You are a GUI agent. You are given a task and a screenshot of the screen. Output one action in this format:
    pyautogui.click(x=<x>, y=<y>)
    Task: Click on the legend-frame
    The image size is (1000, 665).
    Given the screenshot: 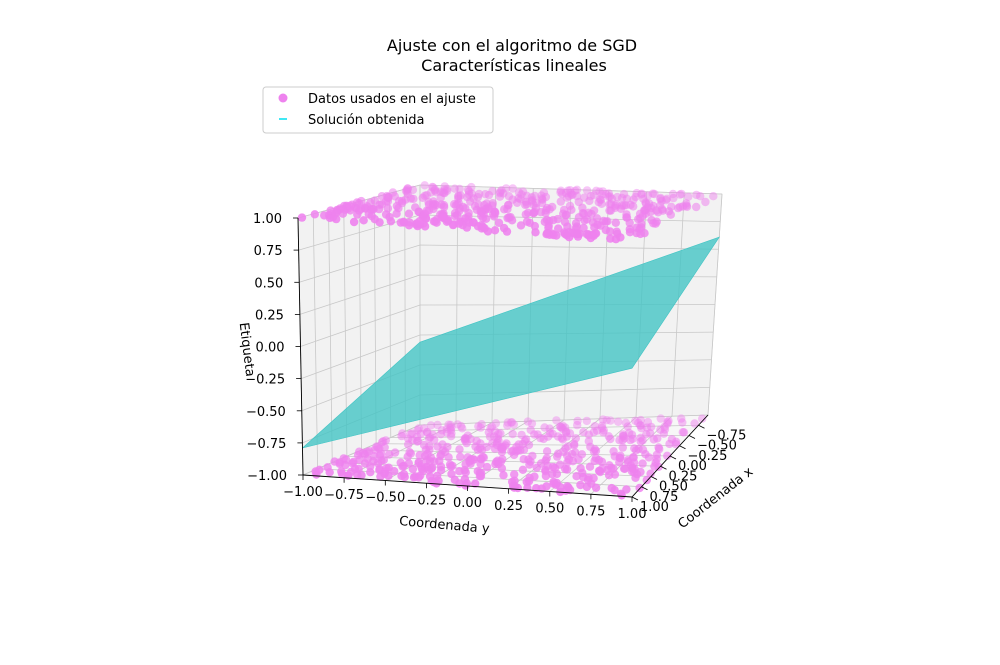 What is the action you would take?
    pyautogui.click(x=378, y=110)
    